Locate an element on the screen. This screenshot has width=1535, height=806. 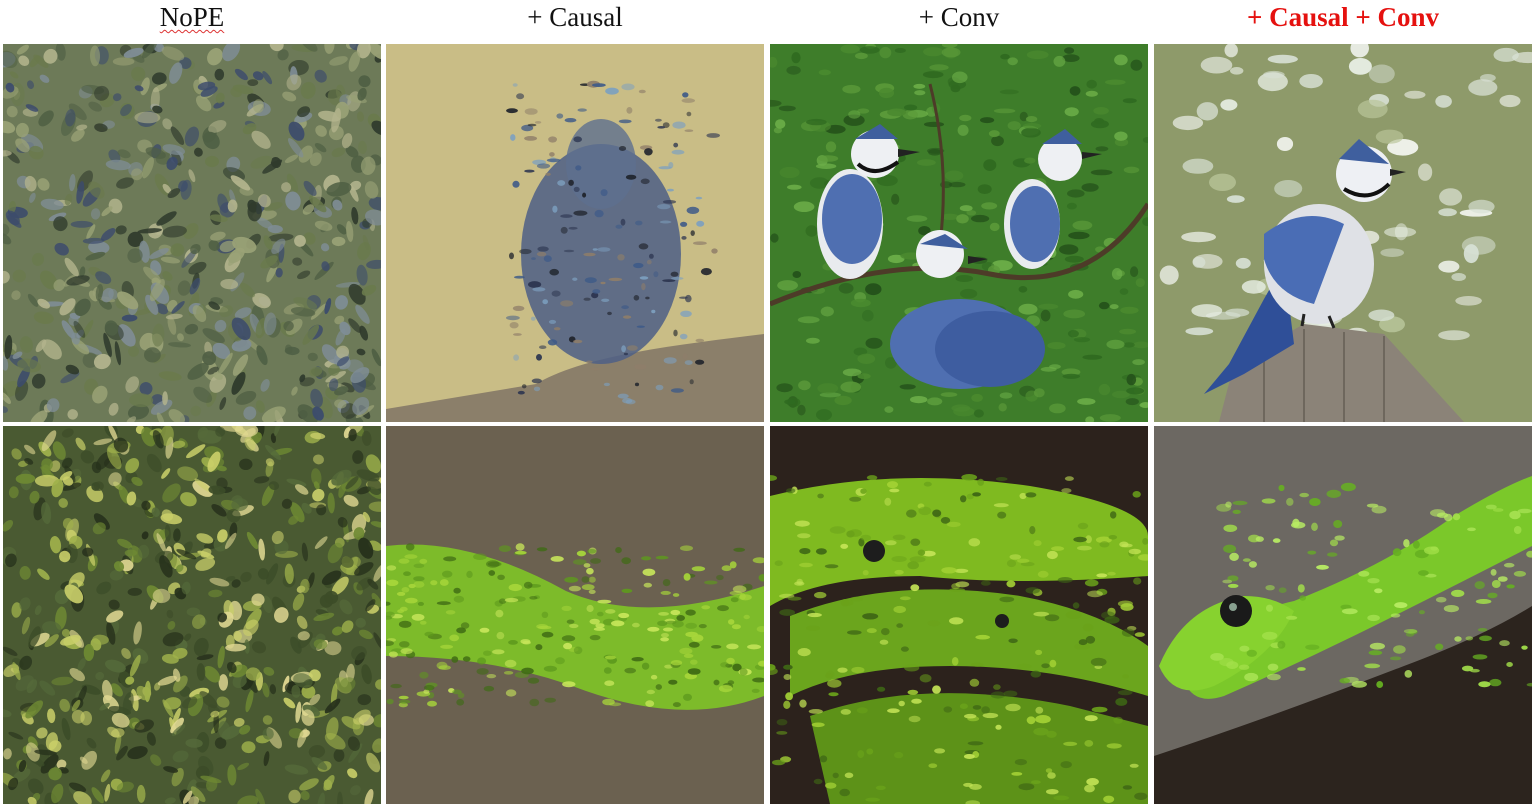
image-nope-bluejay is located at coordinates (192, 233).